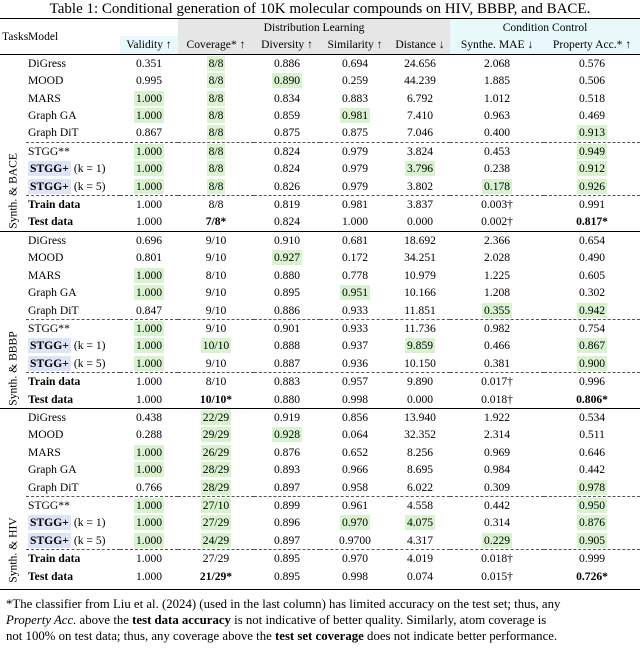 The image size is (640, 662). What do you see at coordinates (497, 505) in the screenshot?
I see `value-cell: 0.442` at bounding box center [497, 505].